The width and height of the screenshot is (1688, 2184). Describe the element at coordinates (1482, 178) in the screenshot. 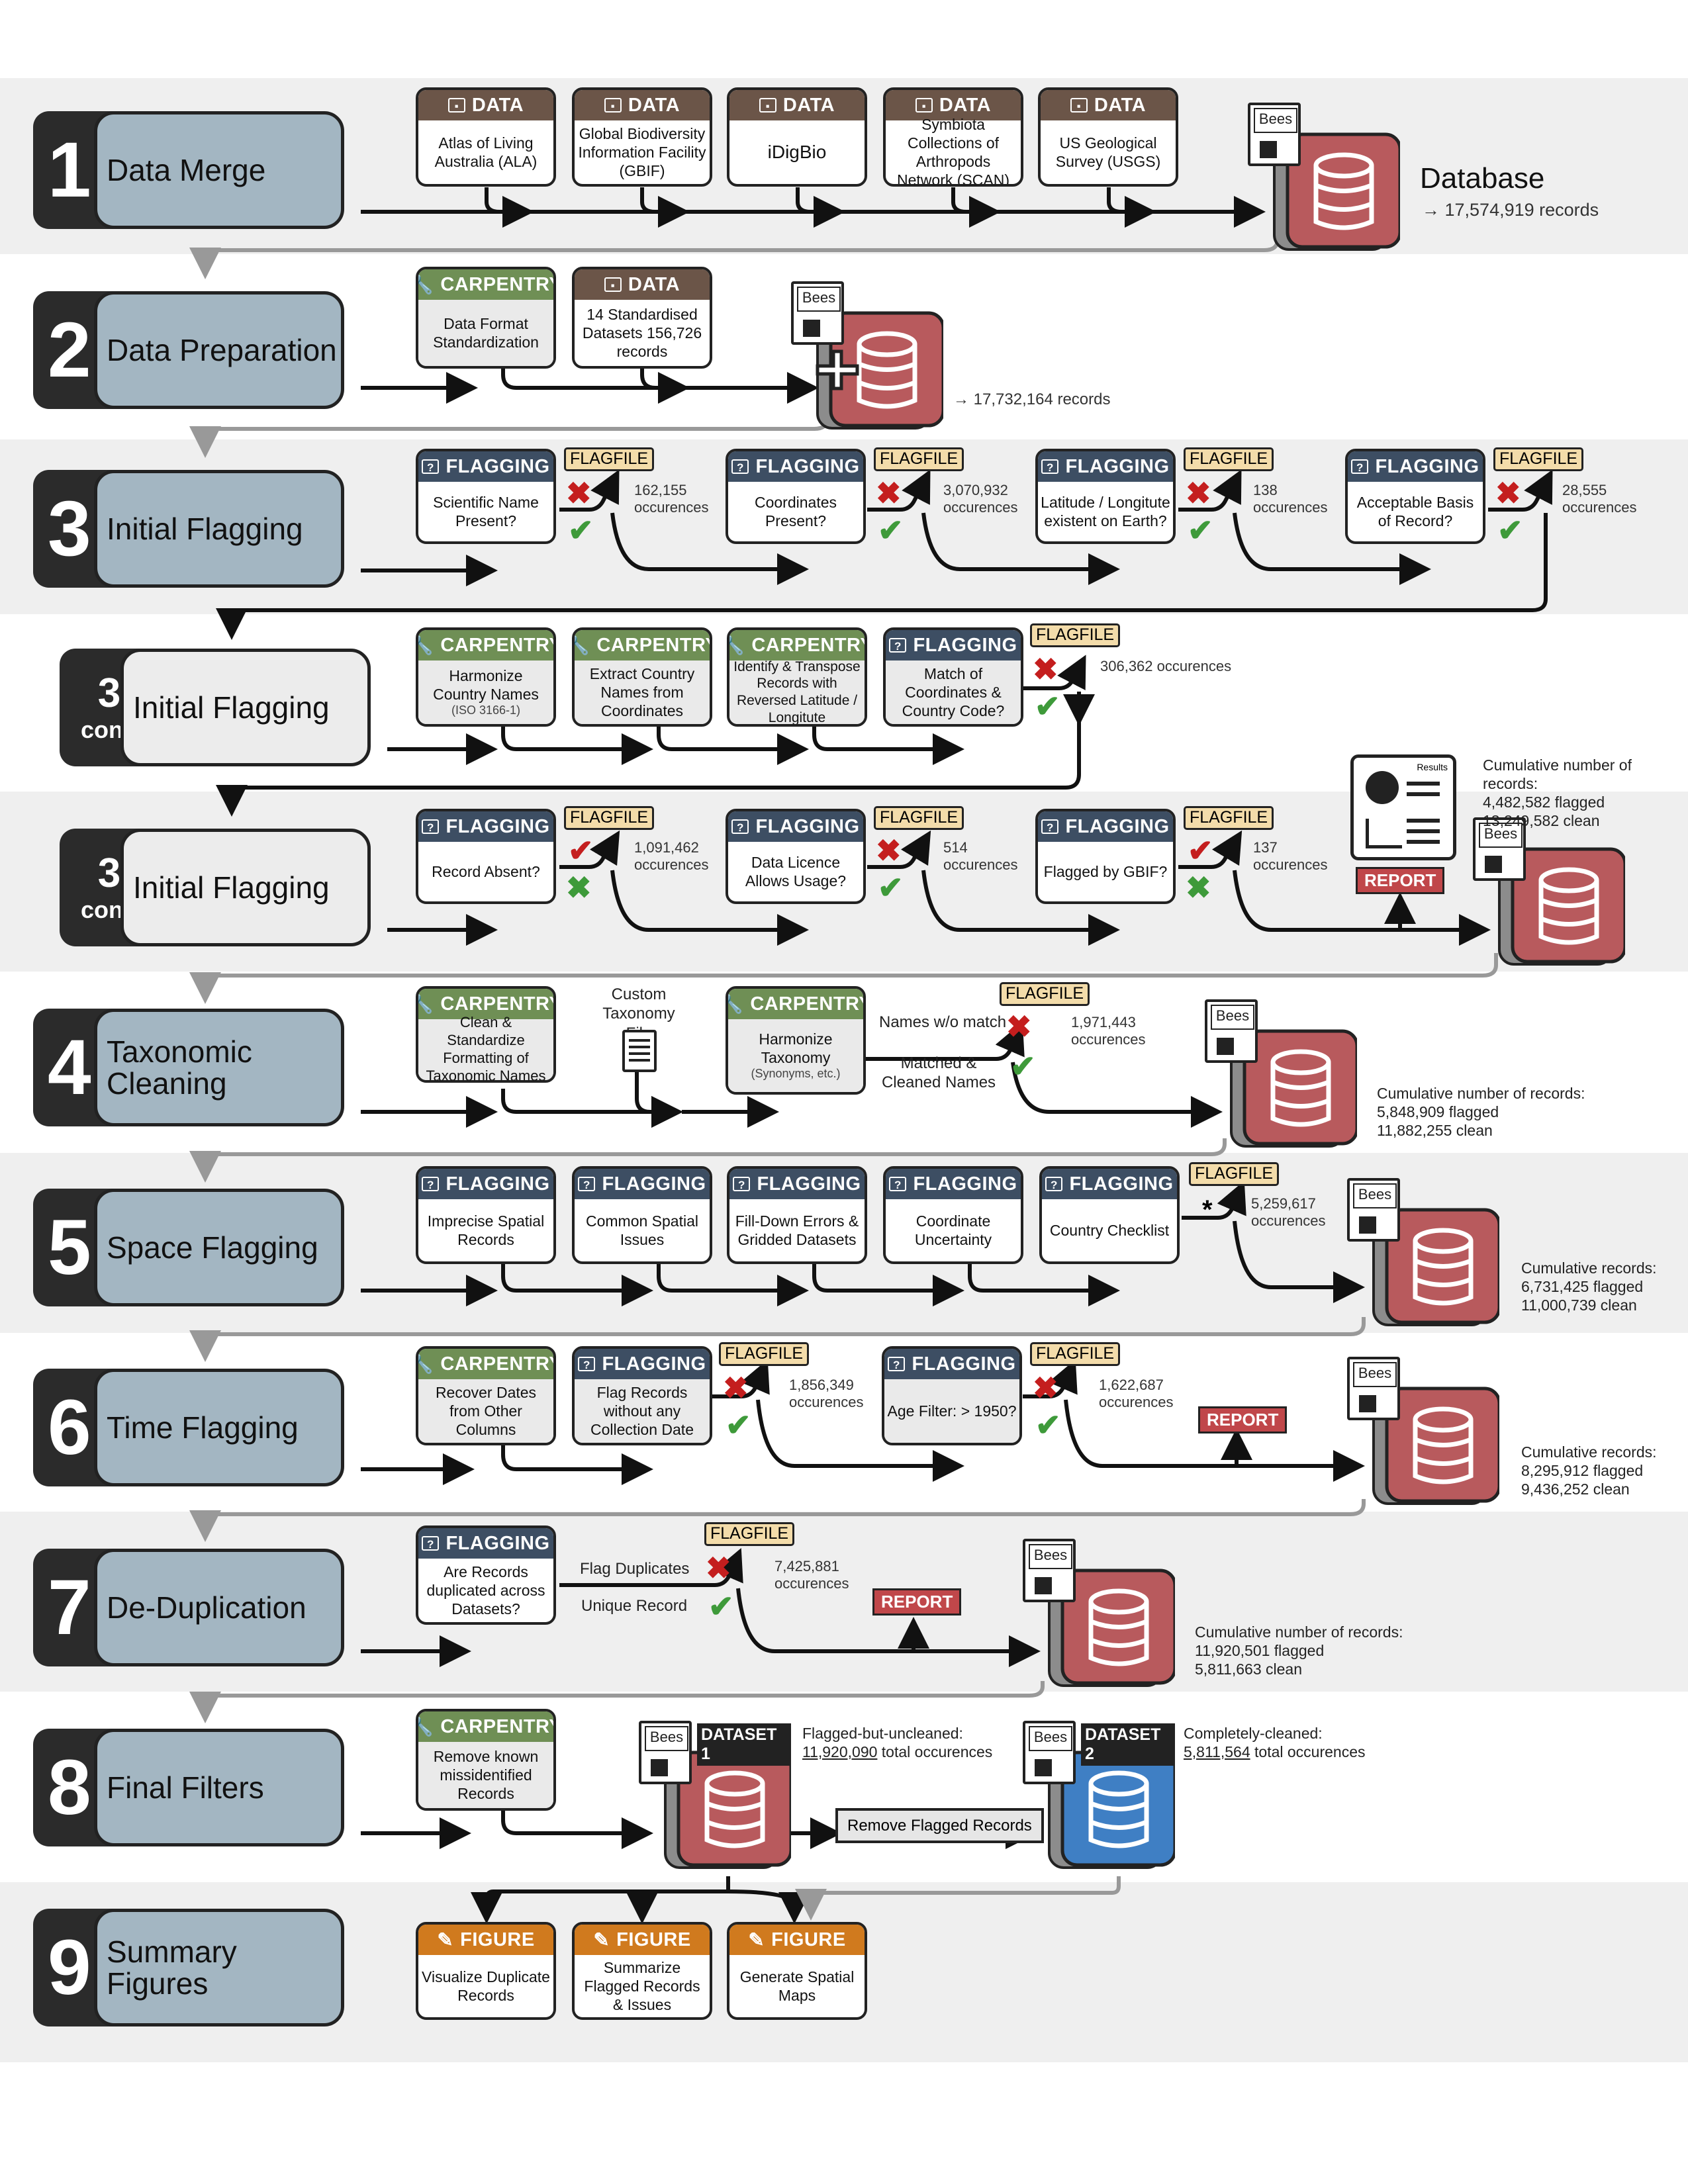

I see `database-title: Database` at that location.